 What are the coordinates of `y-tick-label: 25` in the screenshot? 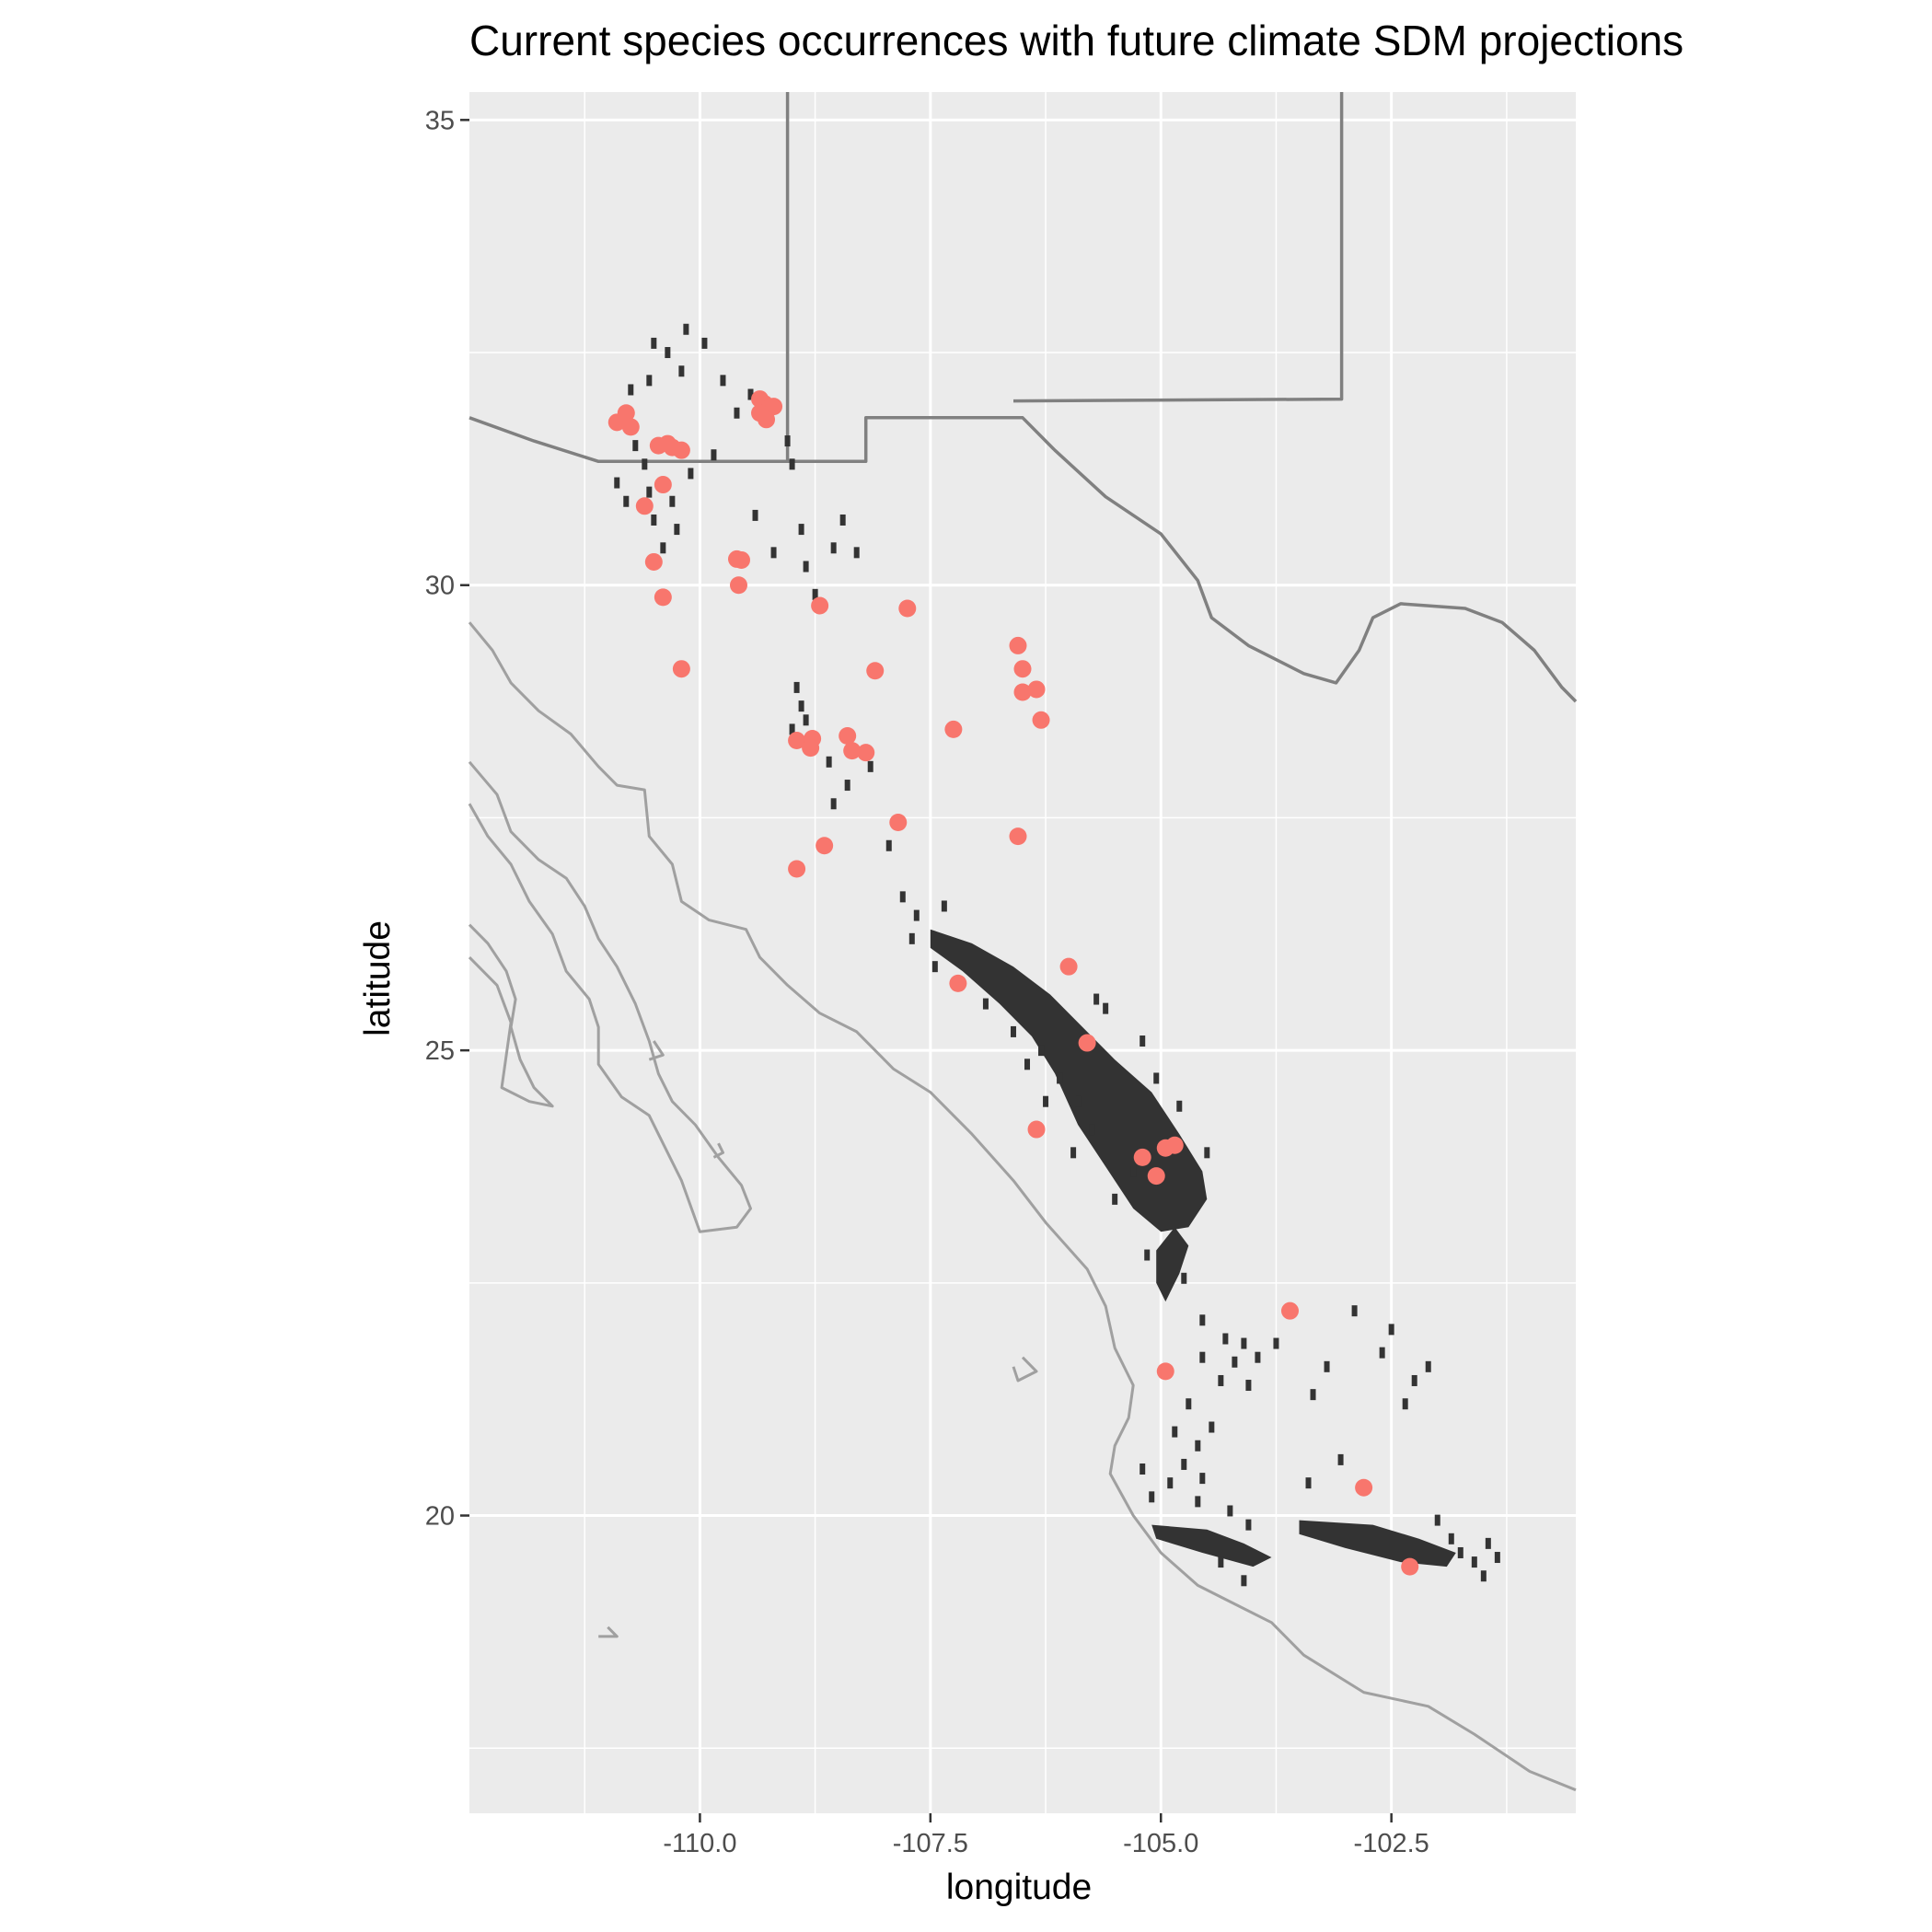 It's located at (440, 1051).